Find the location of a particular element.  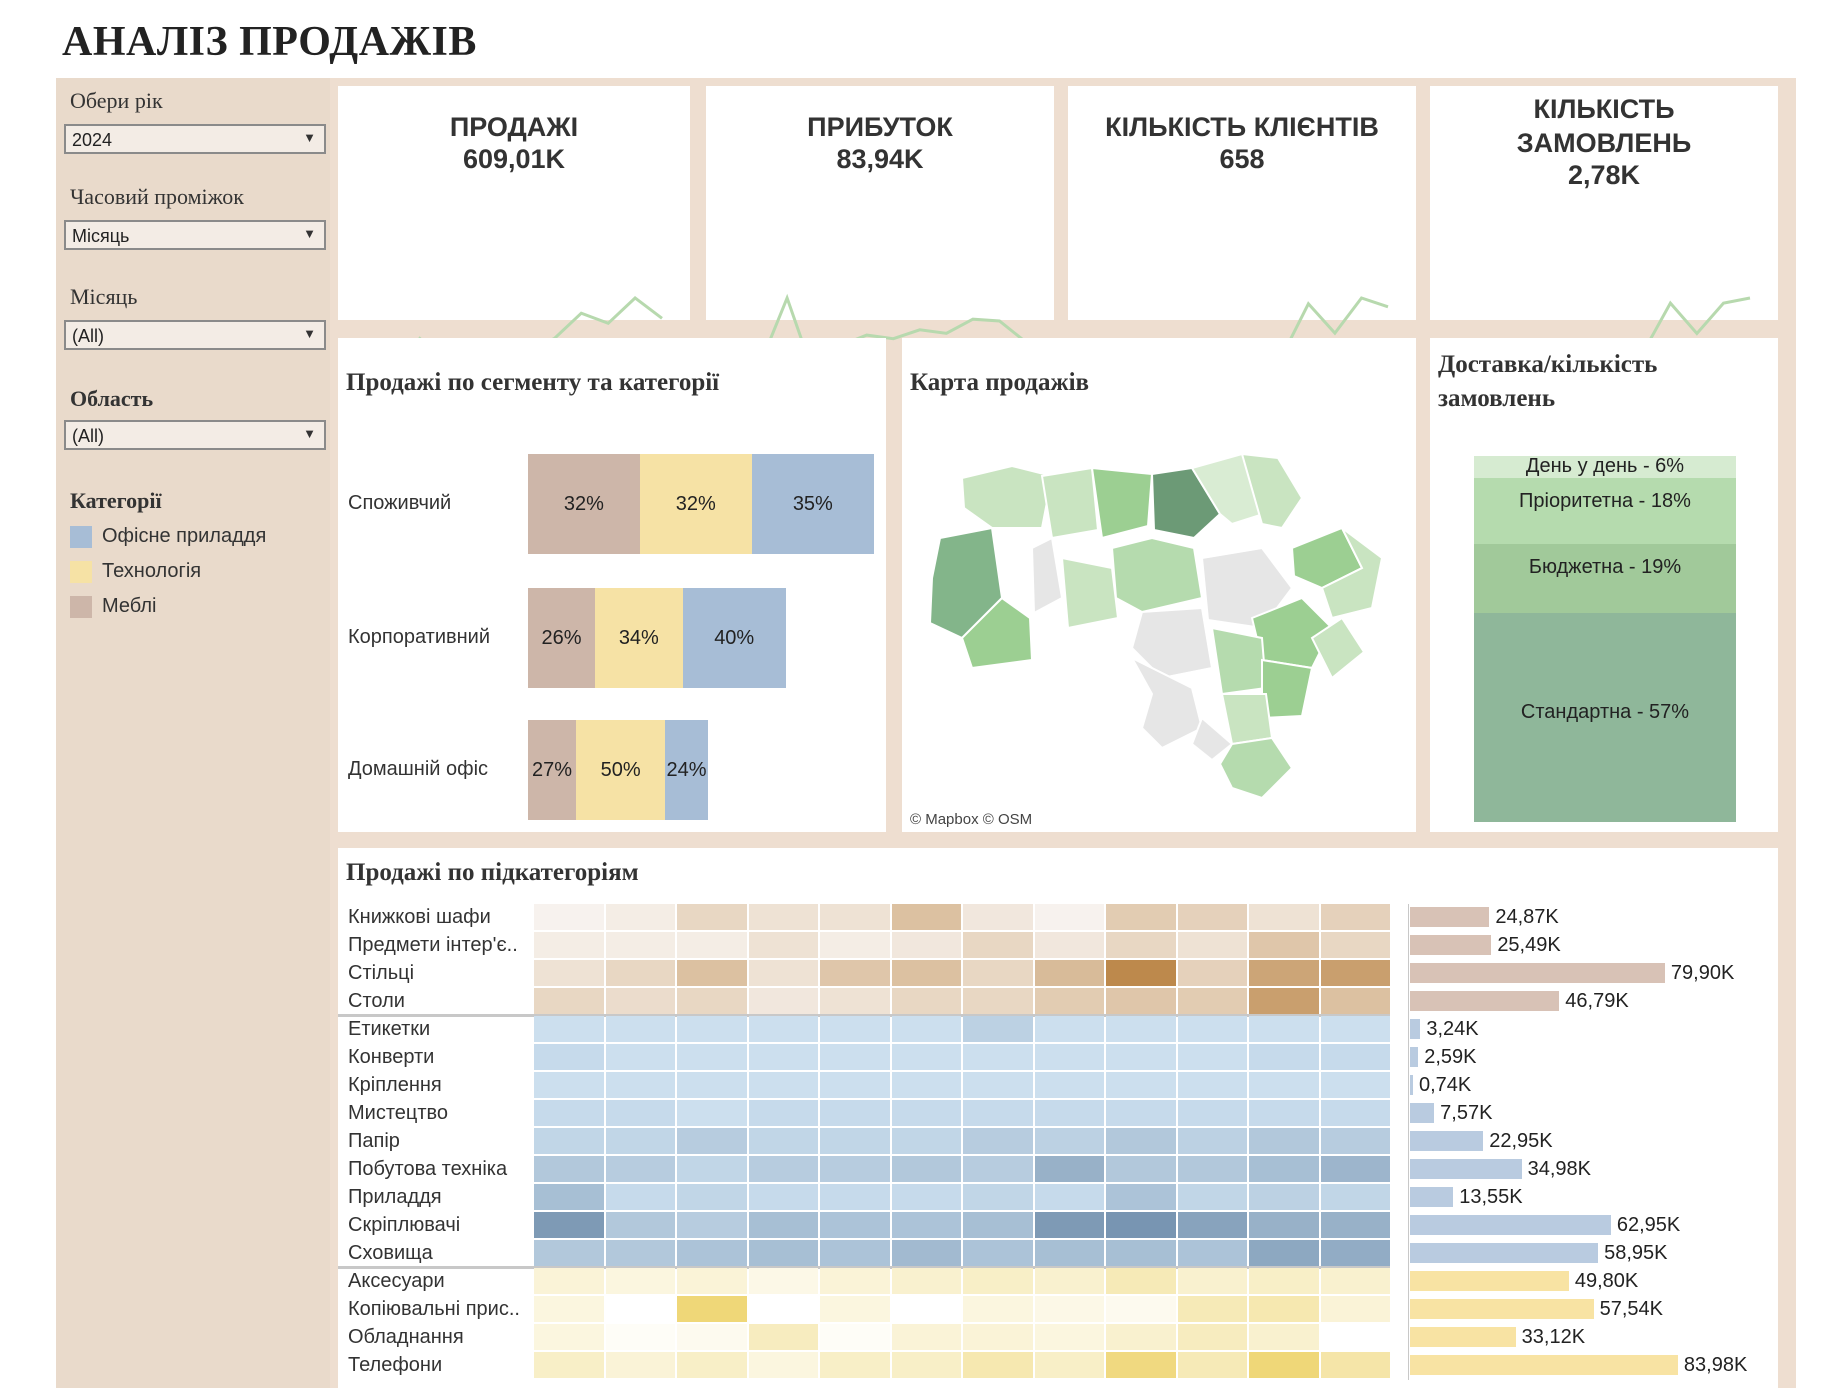

segment-bar-part: 27% is located at coordinates (552, 770).